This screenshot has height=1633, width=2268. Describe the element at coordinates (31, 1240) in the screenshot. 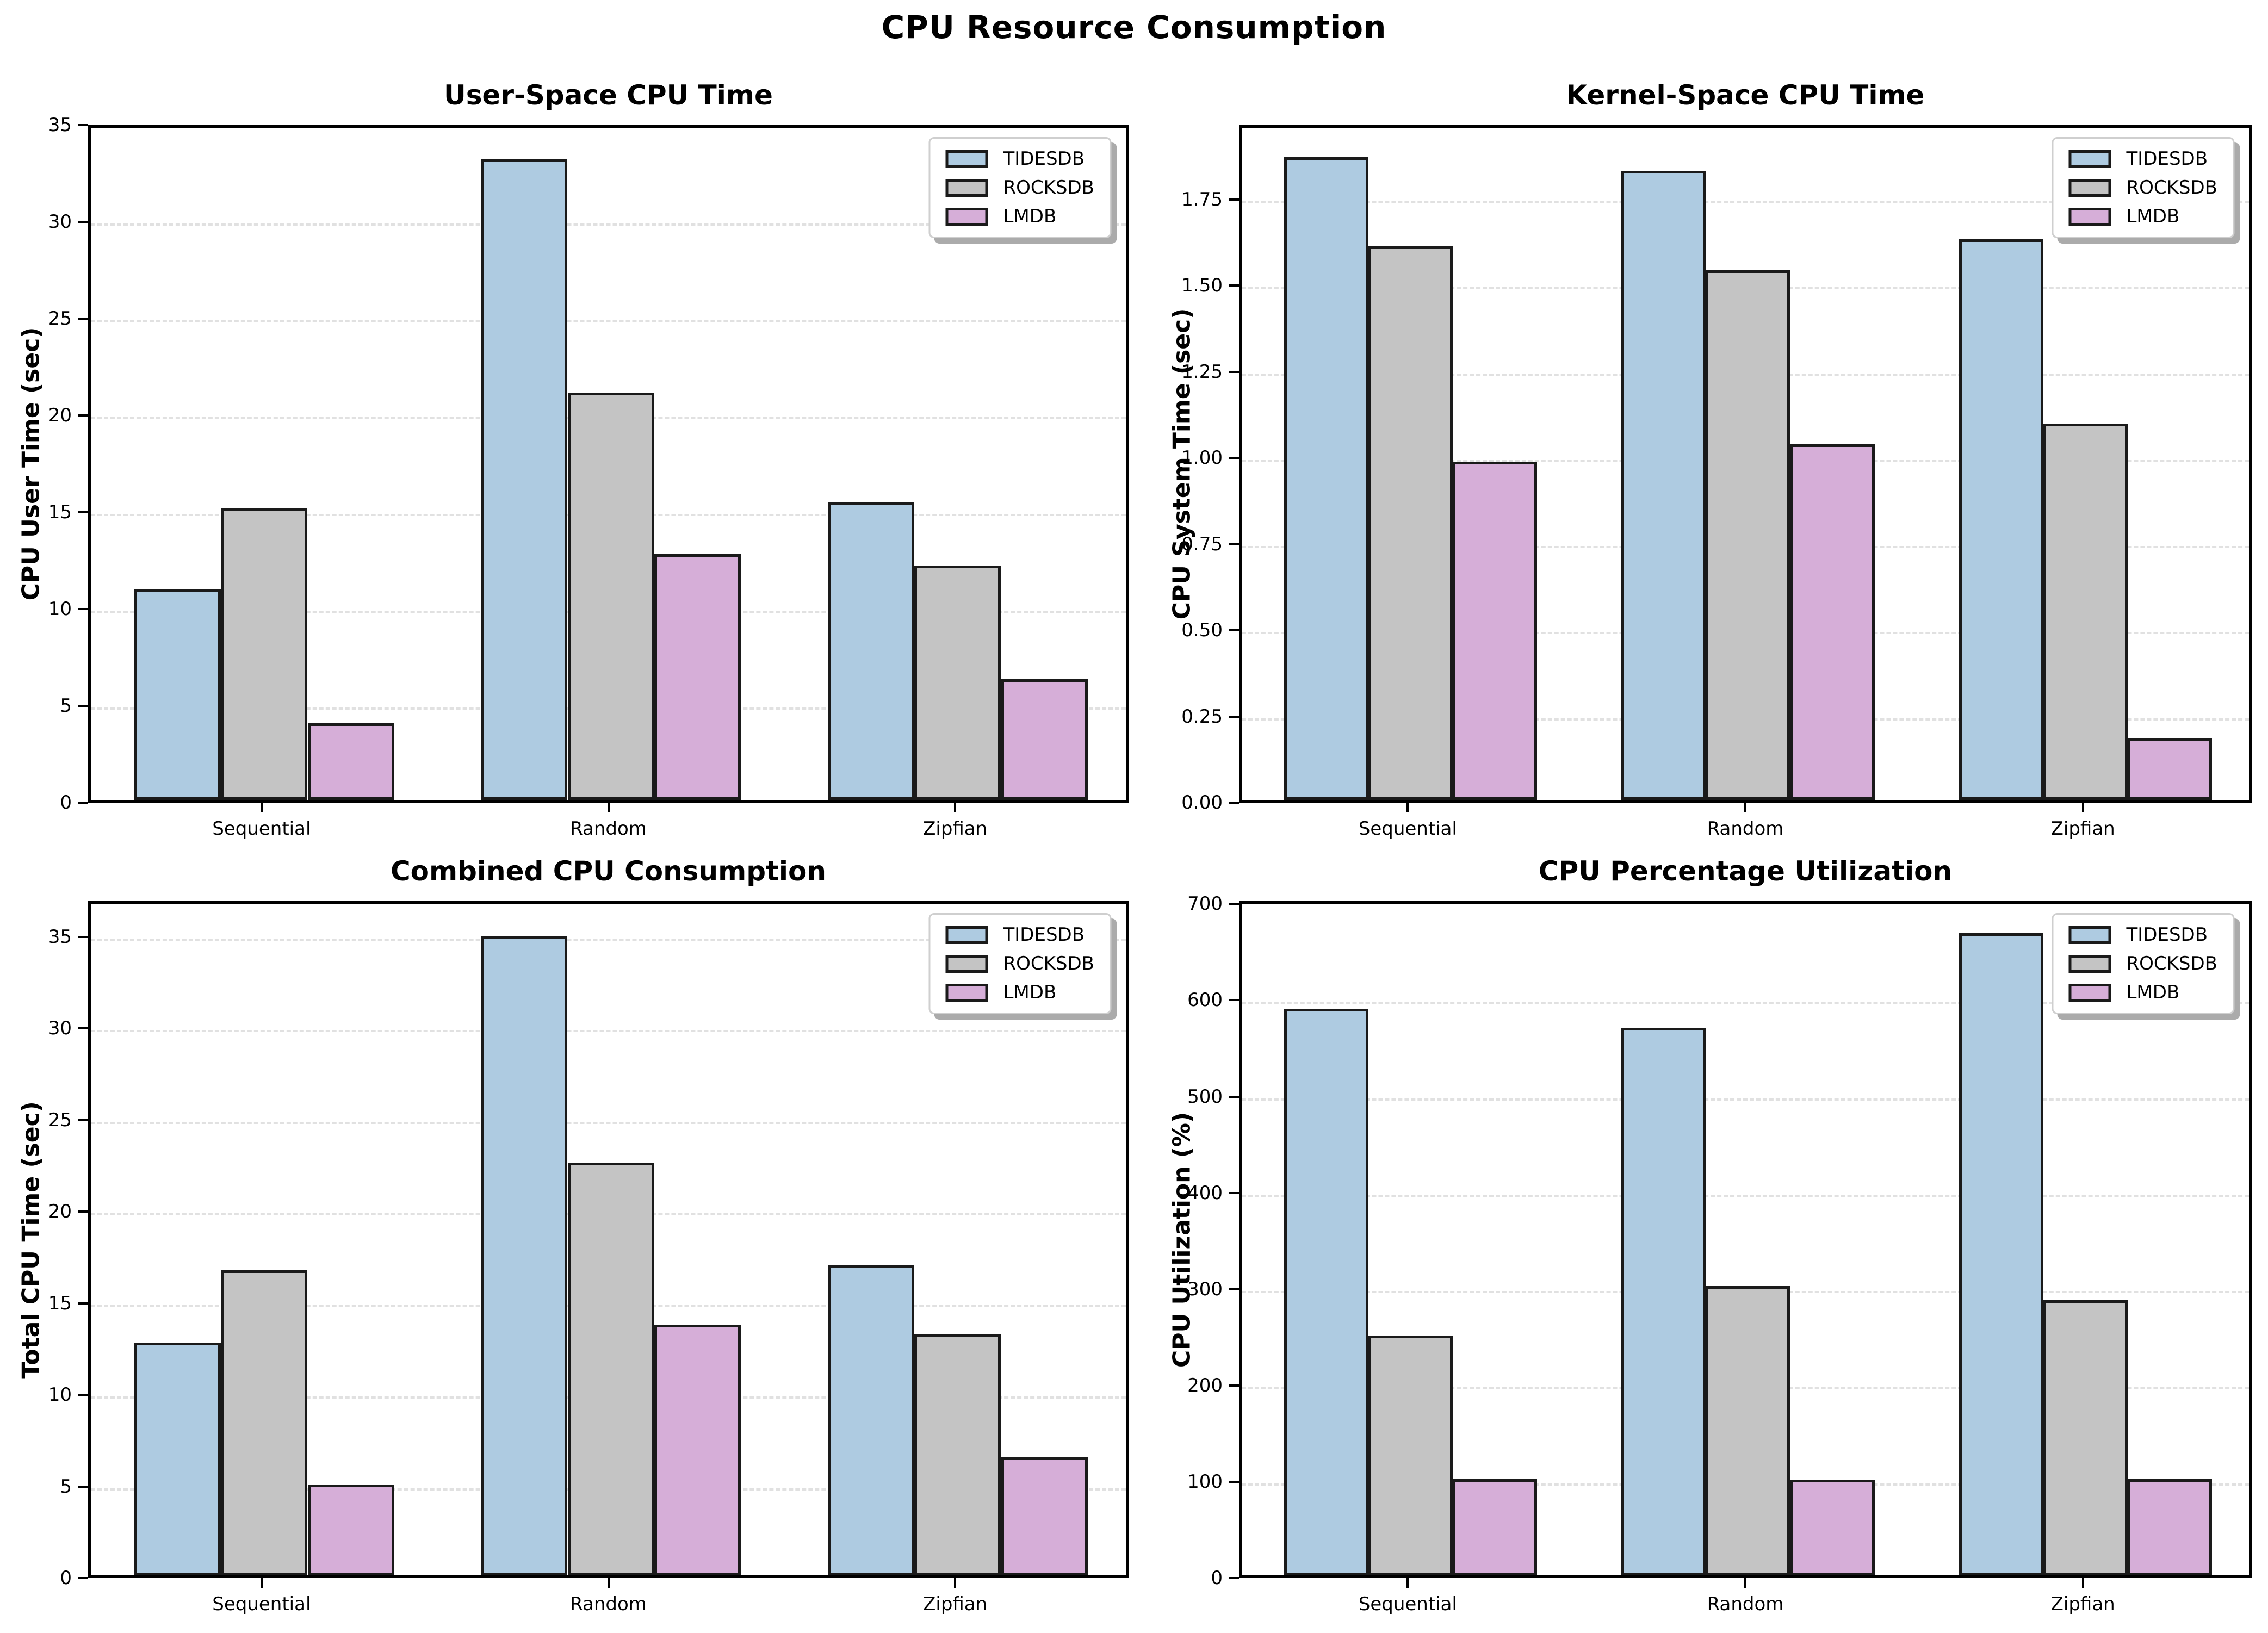

I see `y-axis-label: Total CPU Time (sec)` at that location.